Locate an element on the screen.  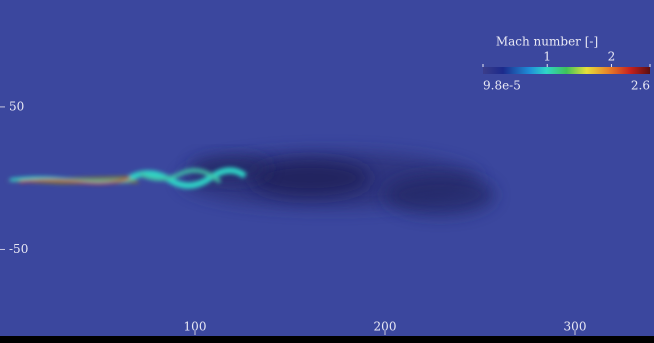
colorbar-tick-label: 1 is located at coordinates (547, 57).